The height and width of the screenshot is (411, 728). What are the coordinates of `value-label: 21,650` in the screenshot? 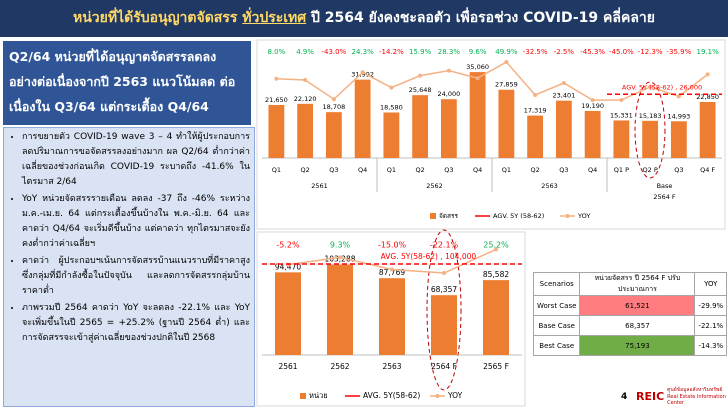 It's located at (276, 100).